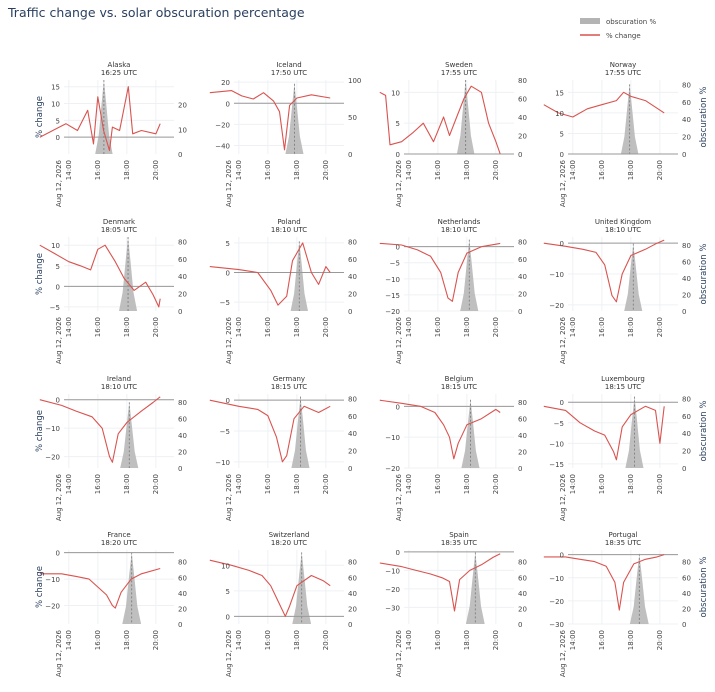 The height and width of the screenshot is (692, 715). What do you see at coordinates (459, 222) in the screenshot?
I see `subplot-title: Netherlands` at bounding box center [459, 222].